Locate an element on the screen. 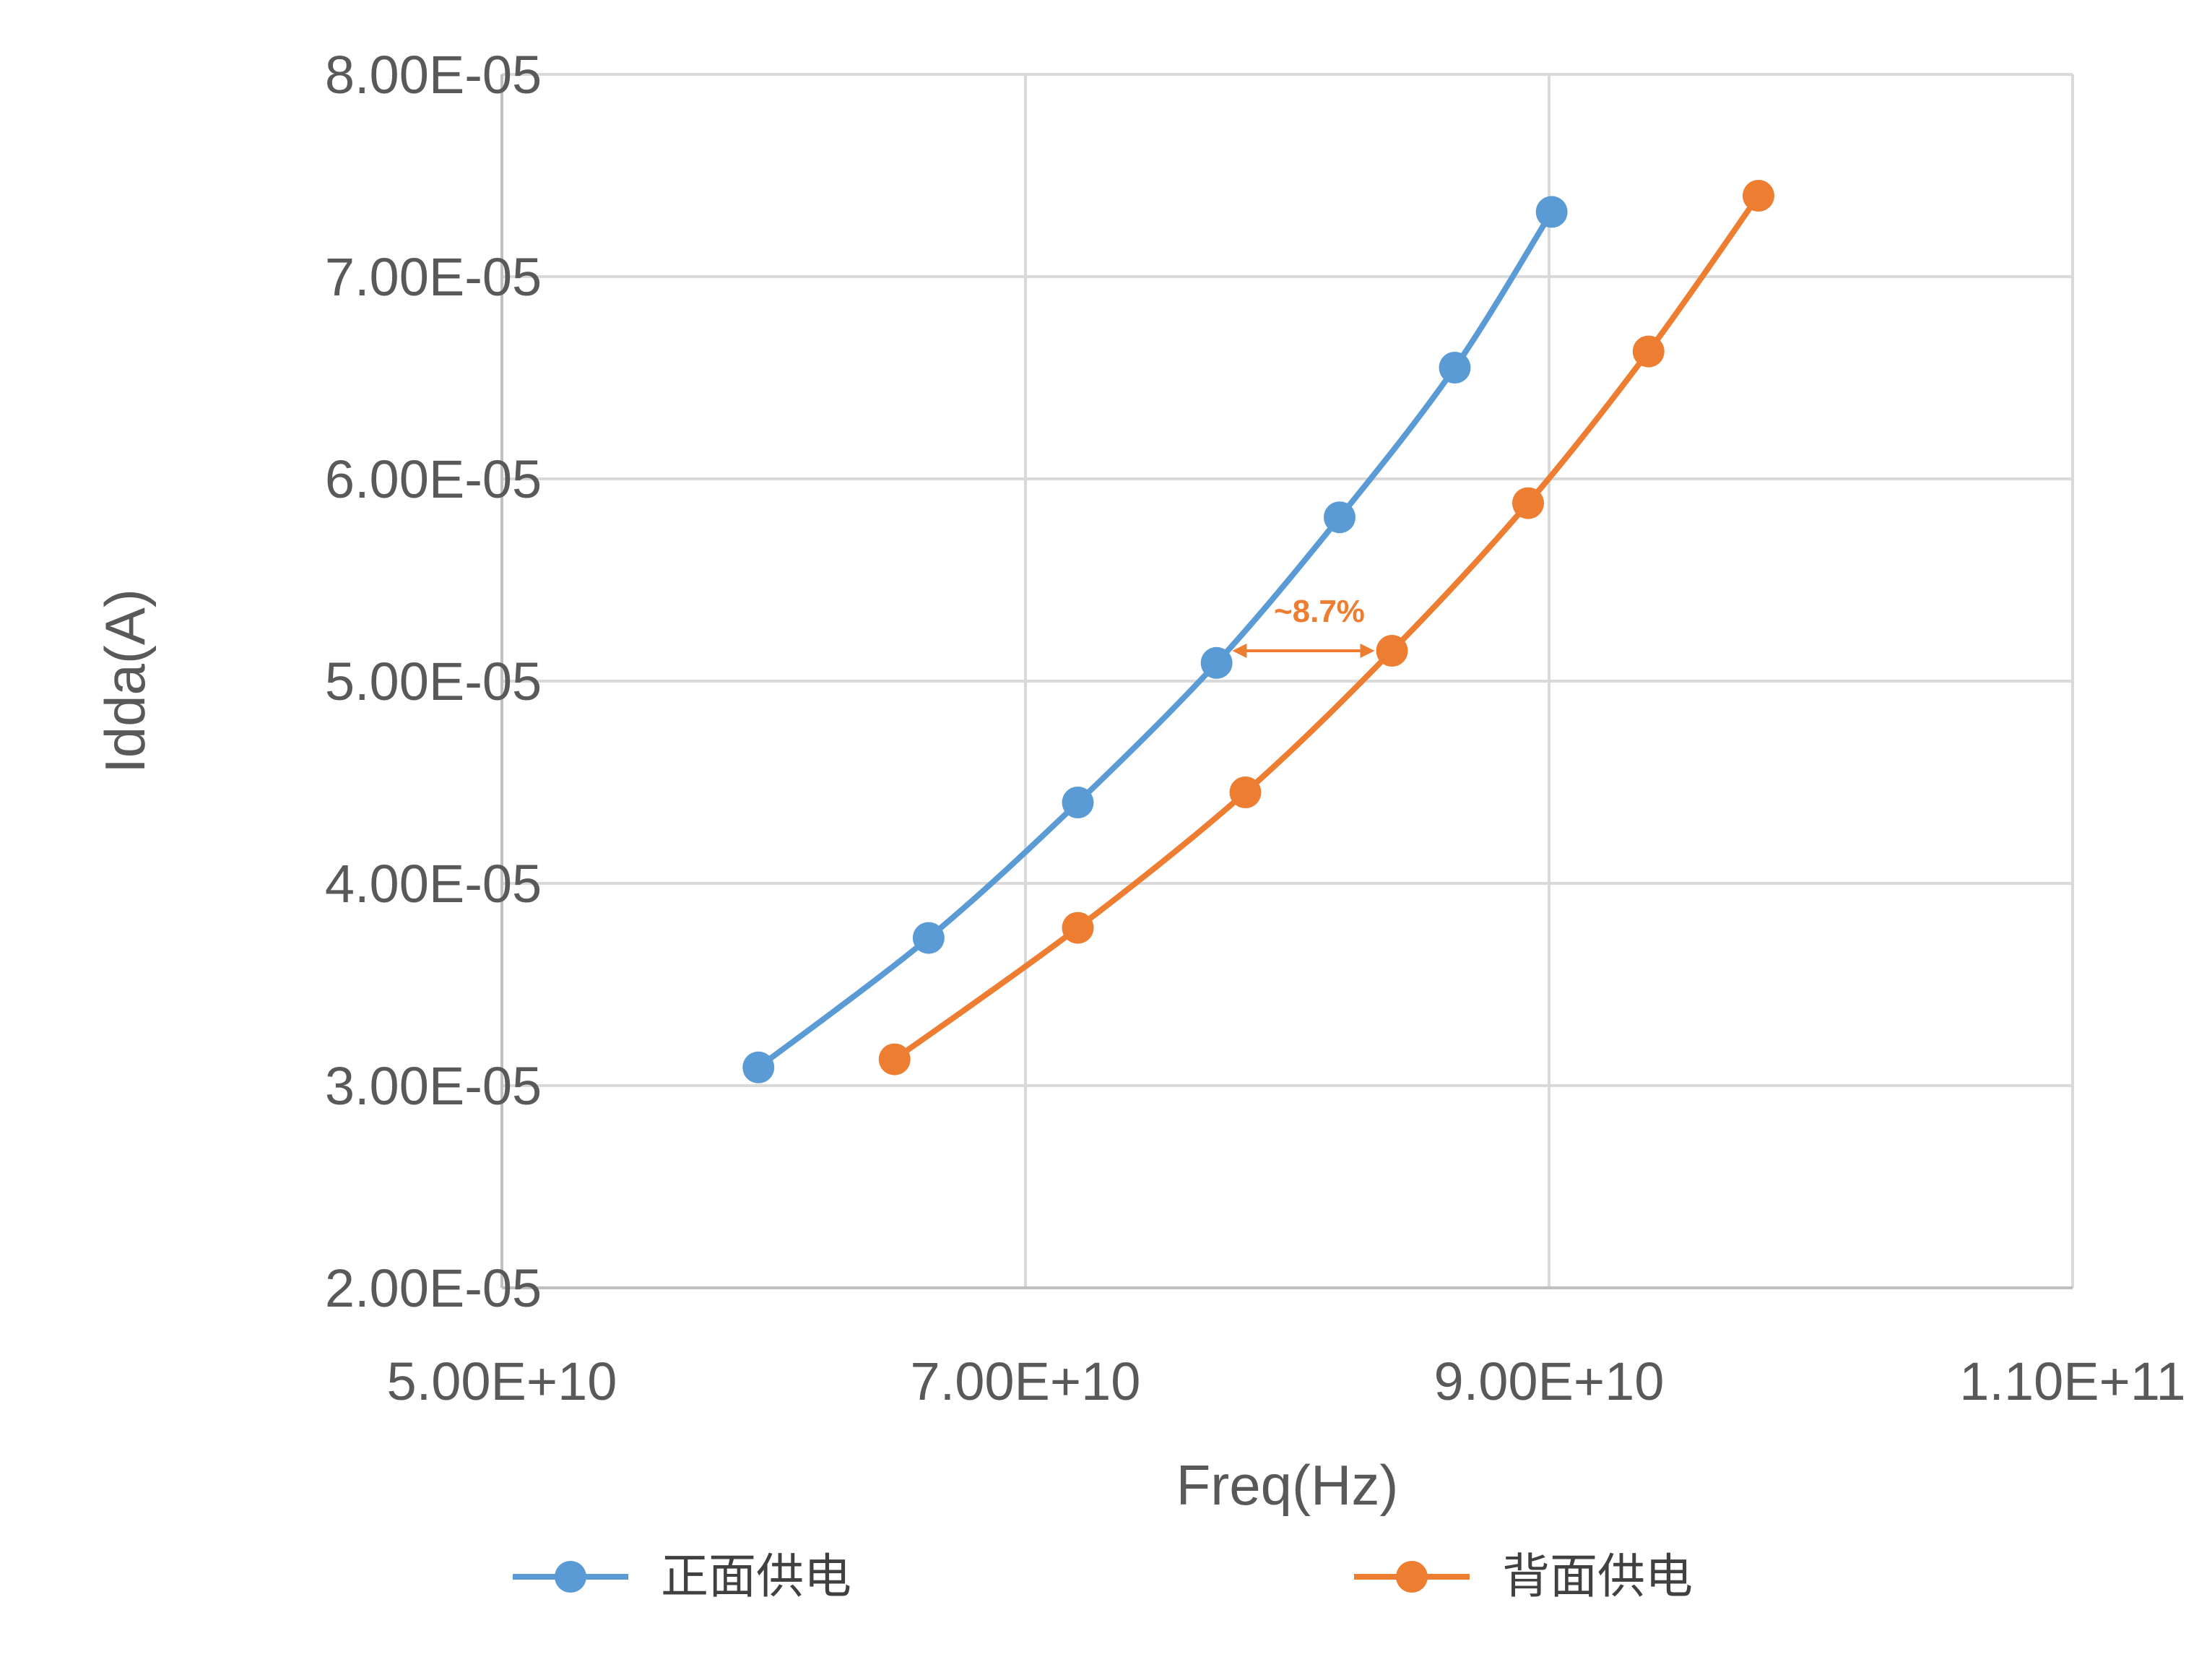 The height and width of the screenshot is (1662, 2212). y-tick-label: 2.00E-05 is located at coordinates (434, 1288).